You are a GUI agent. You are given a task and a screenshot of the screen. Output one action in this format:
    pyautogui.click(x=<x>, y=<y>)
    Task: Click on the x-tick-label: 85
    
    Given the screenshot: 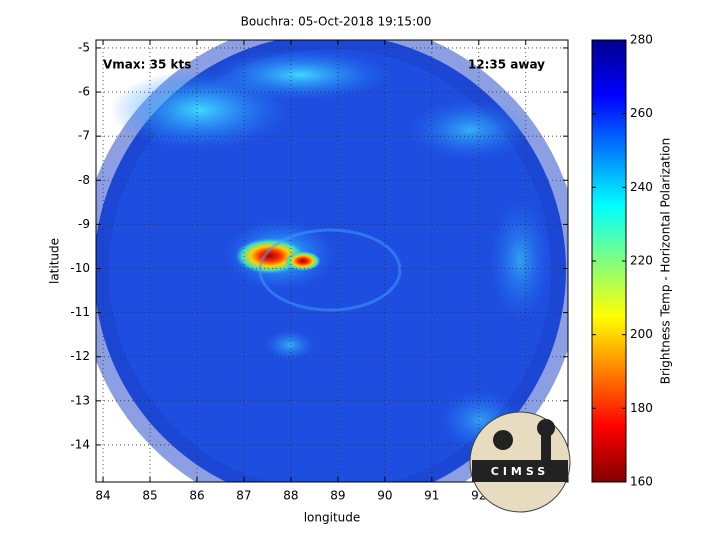 What is the action you would take?
    pyautogui.click(x=149, y=496)
    